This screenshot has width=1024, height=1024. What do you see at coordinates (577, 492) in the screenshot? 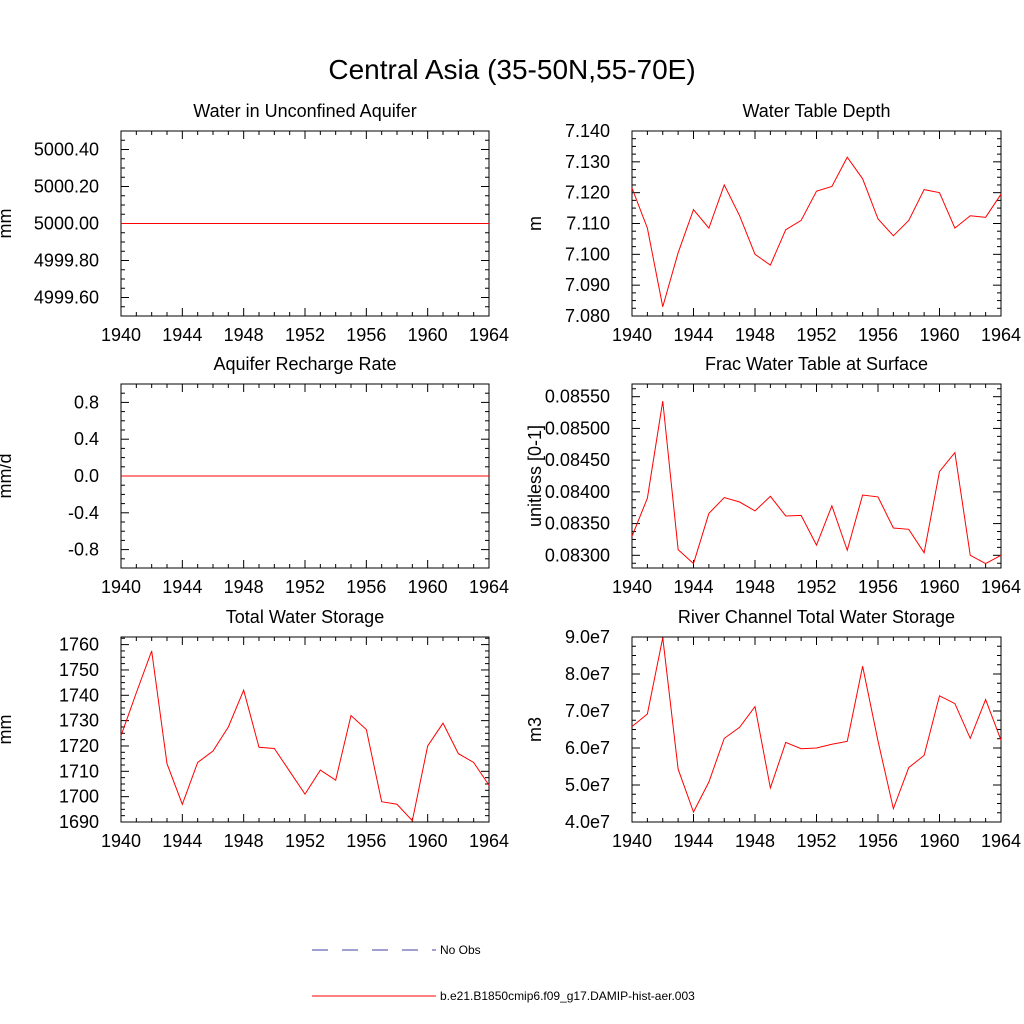
I see `y-tick-label: 0.08400` at bounding box center [577, 492].